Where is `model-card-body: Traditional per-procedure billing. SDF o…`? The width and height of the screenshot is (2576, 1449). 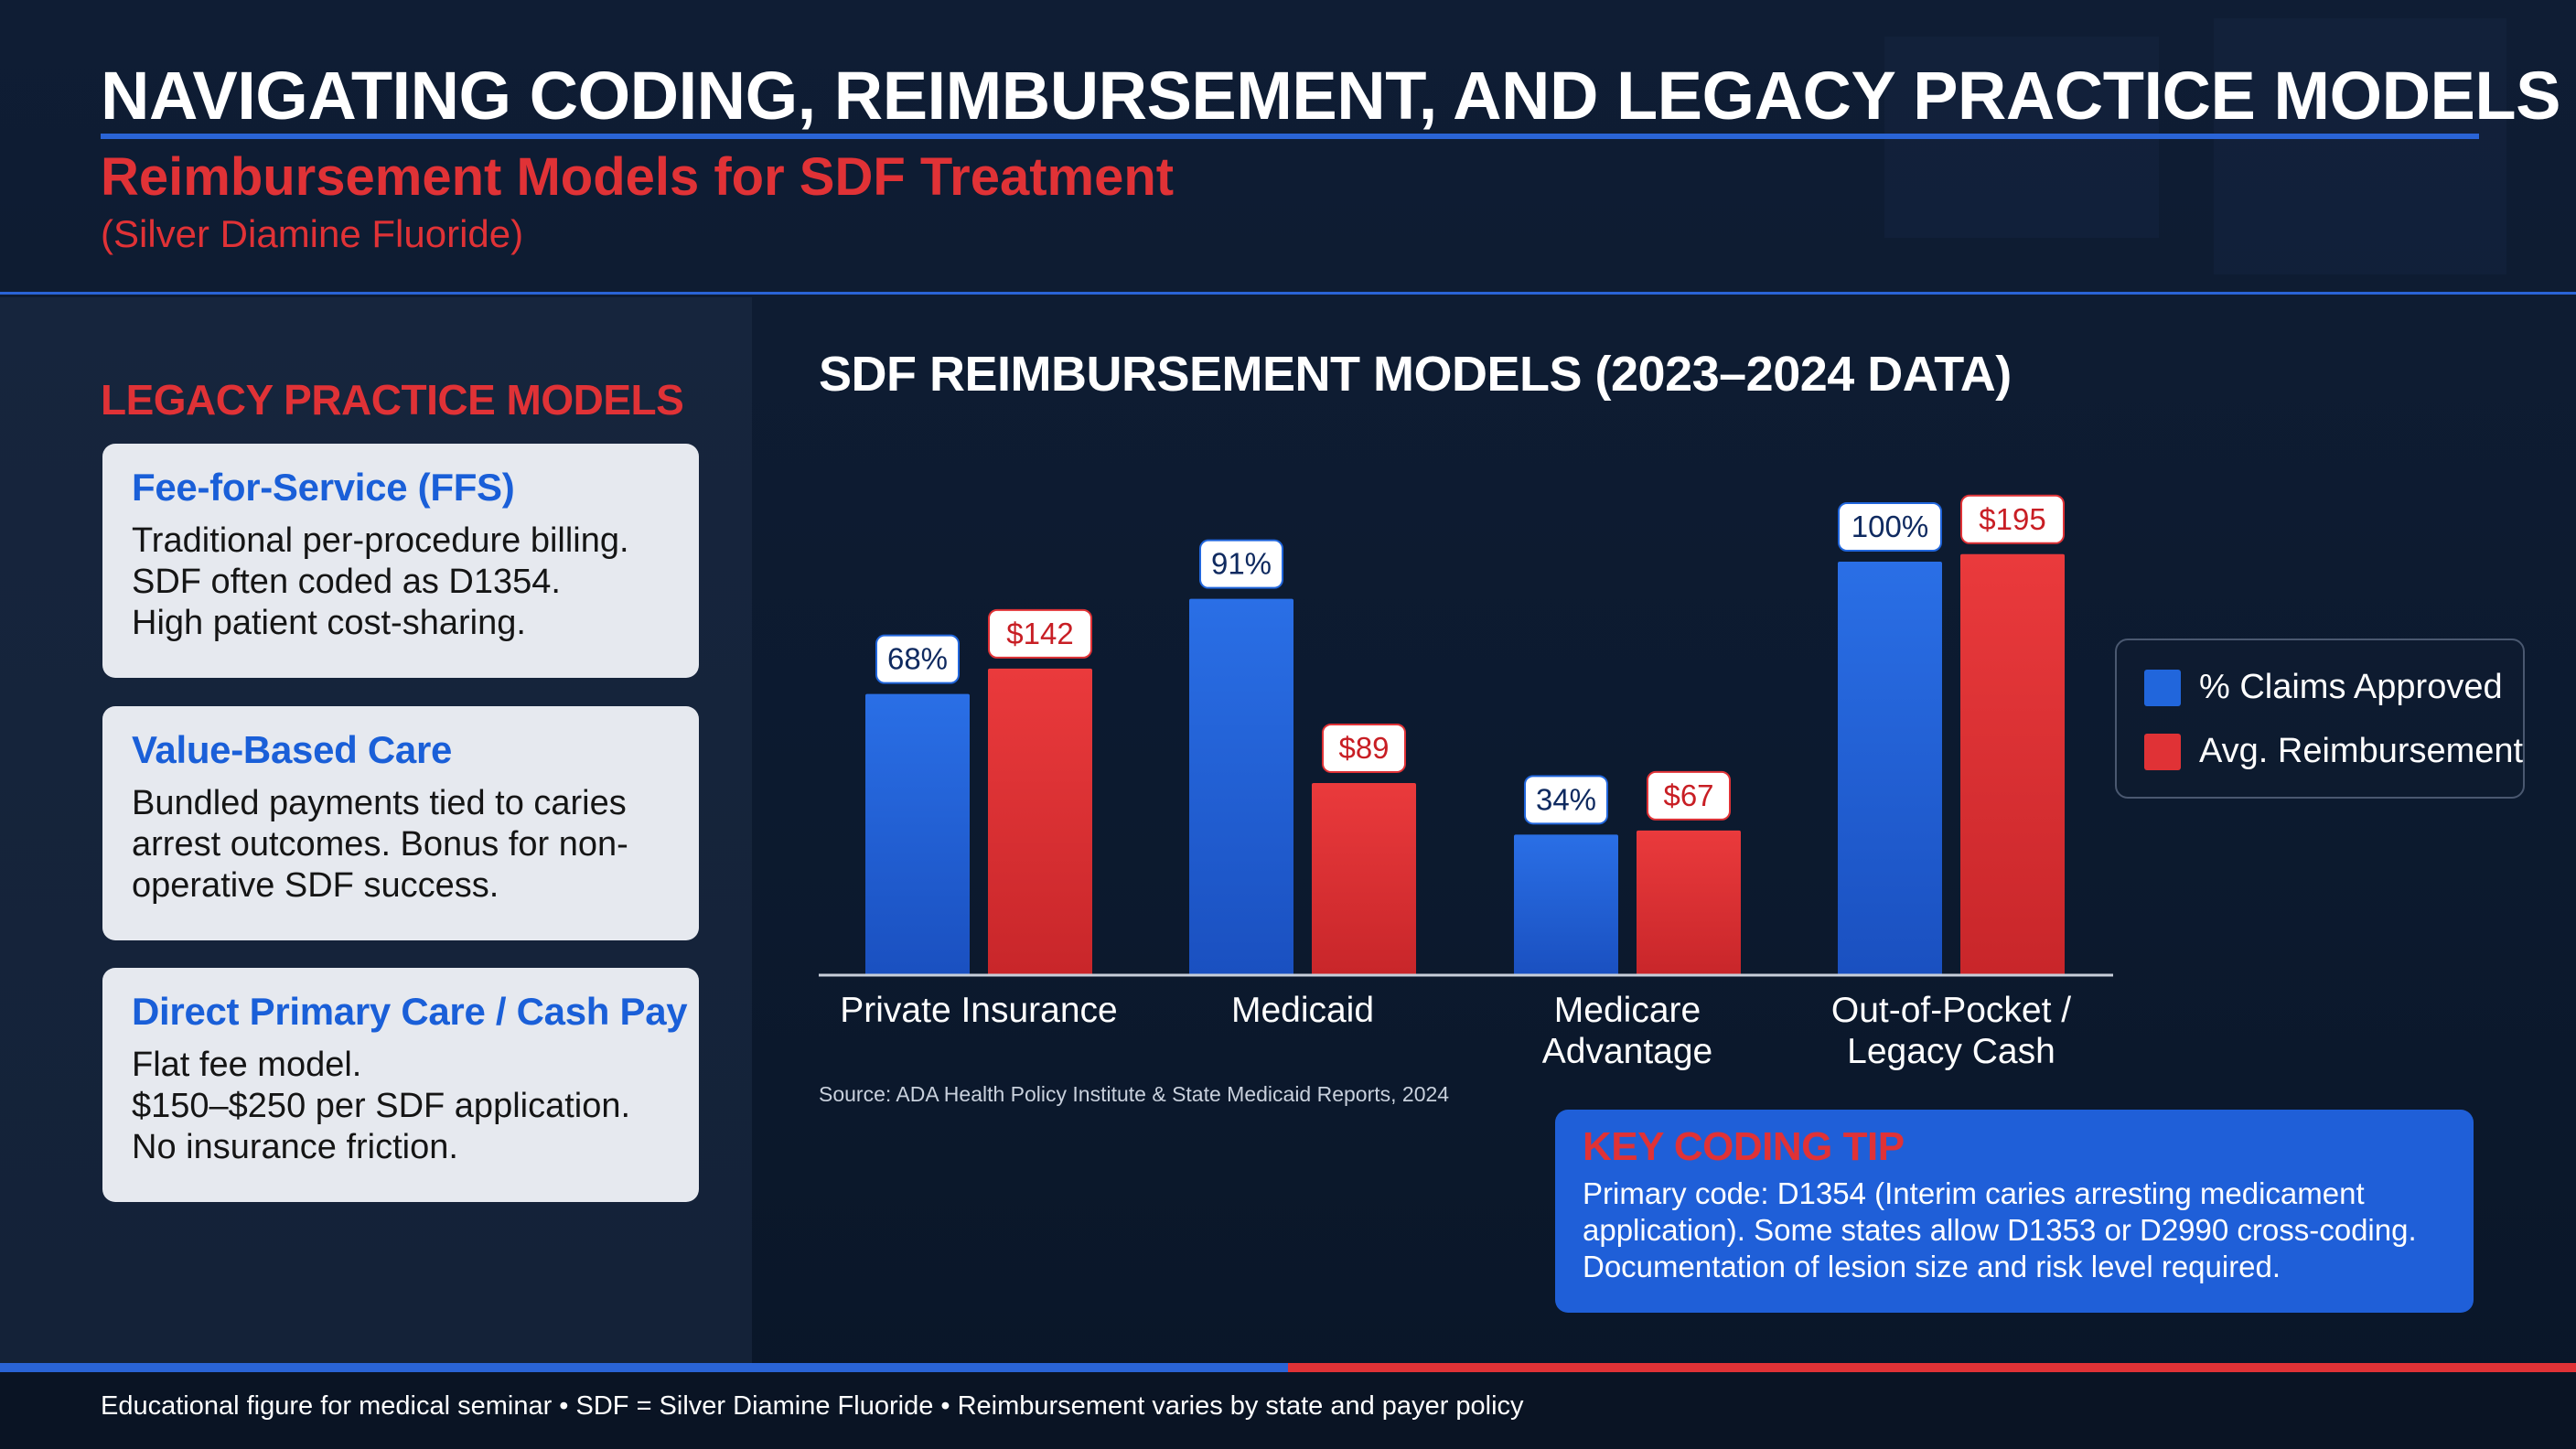
model-card-body: Traditional per-procedure billing. SDF o… is located at coordinates (381, 582).